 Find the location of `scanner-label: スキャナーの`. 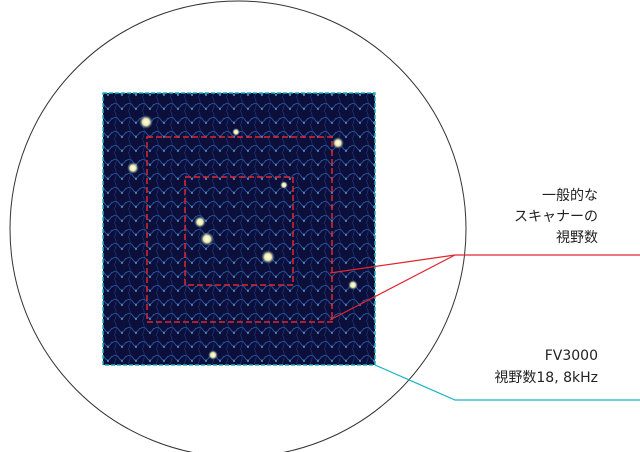

scanner-label: スキャナーの is located at coordinates (556, 217).